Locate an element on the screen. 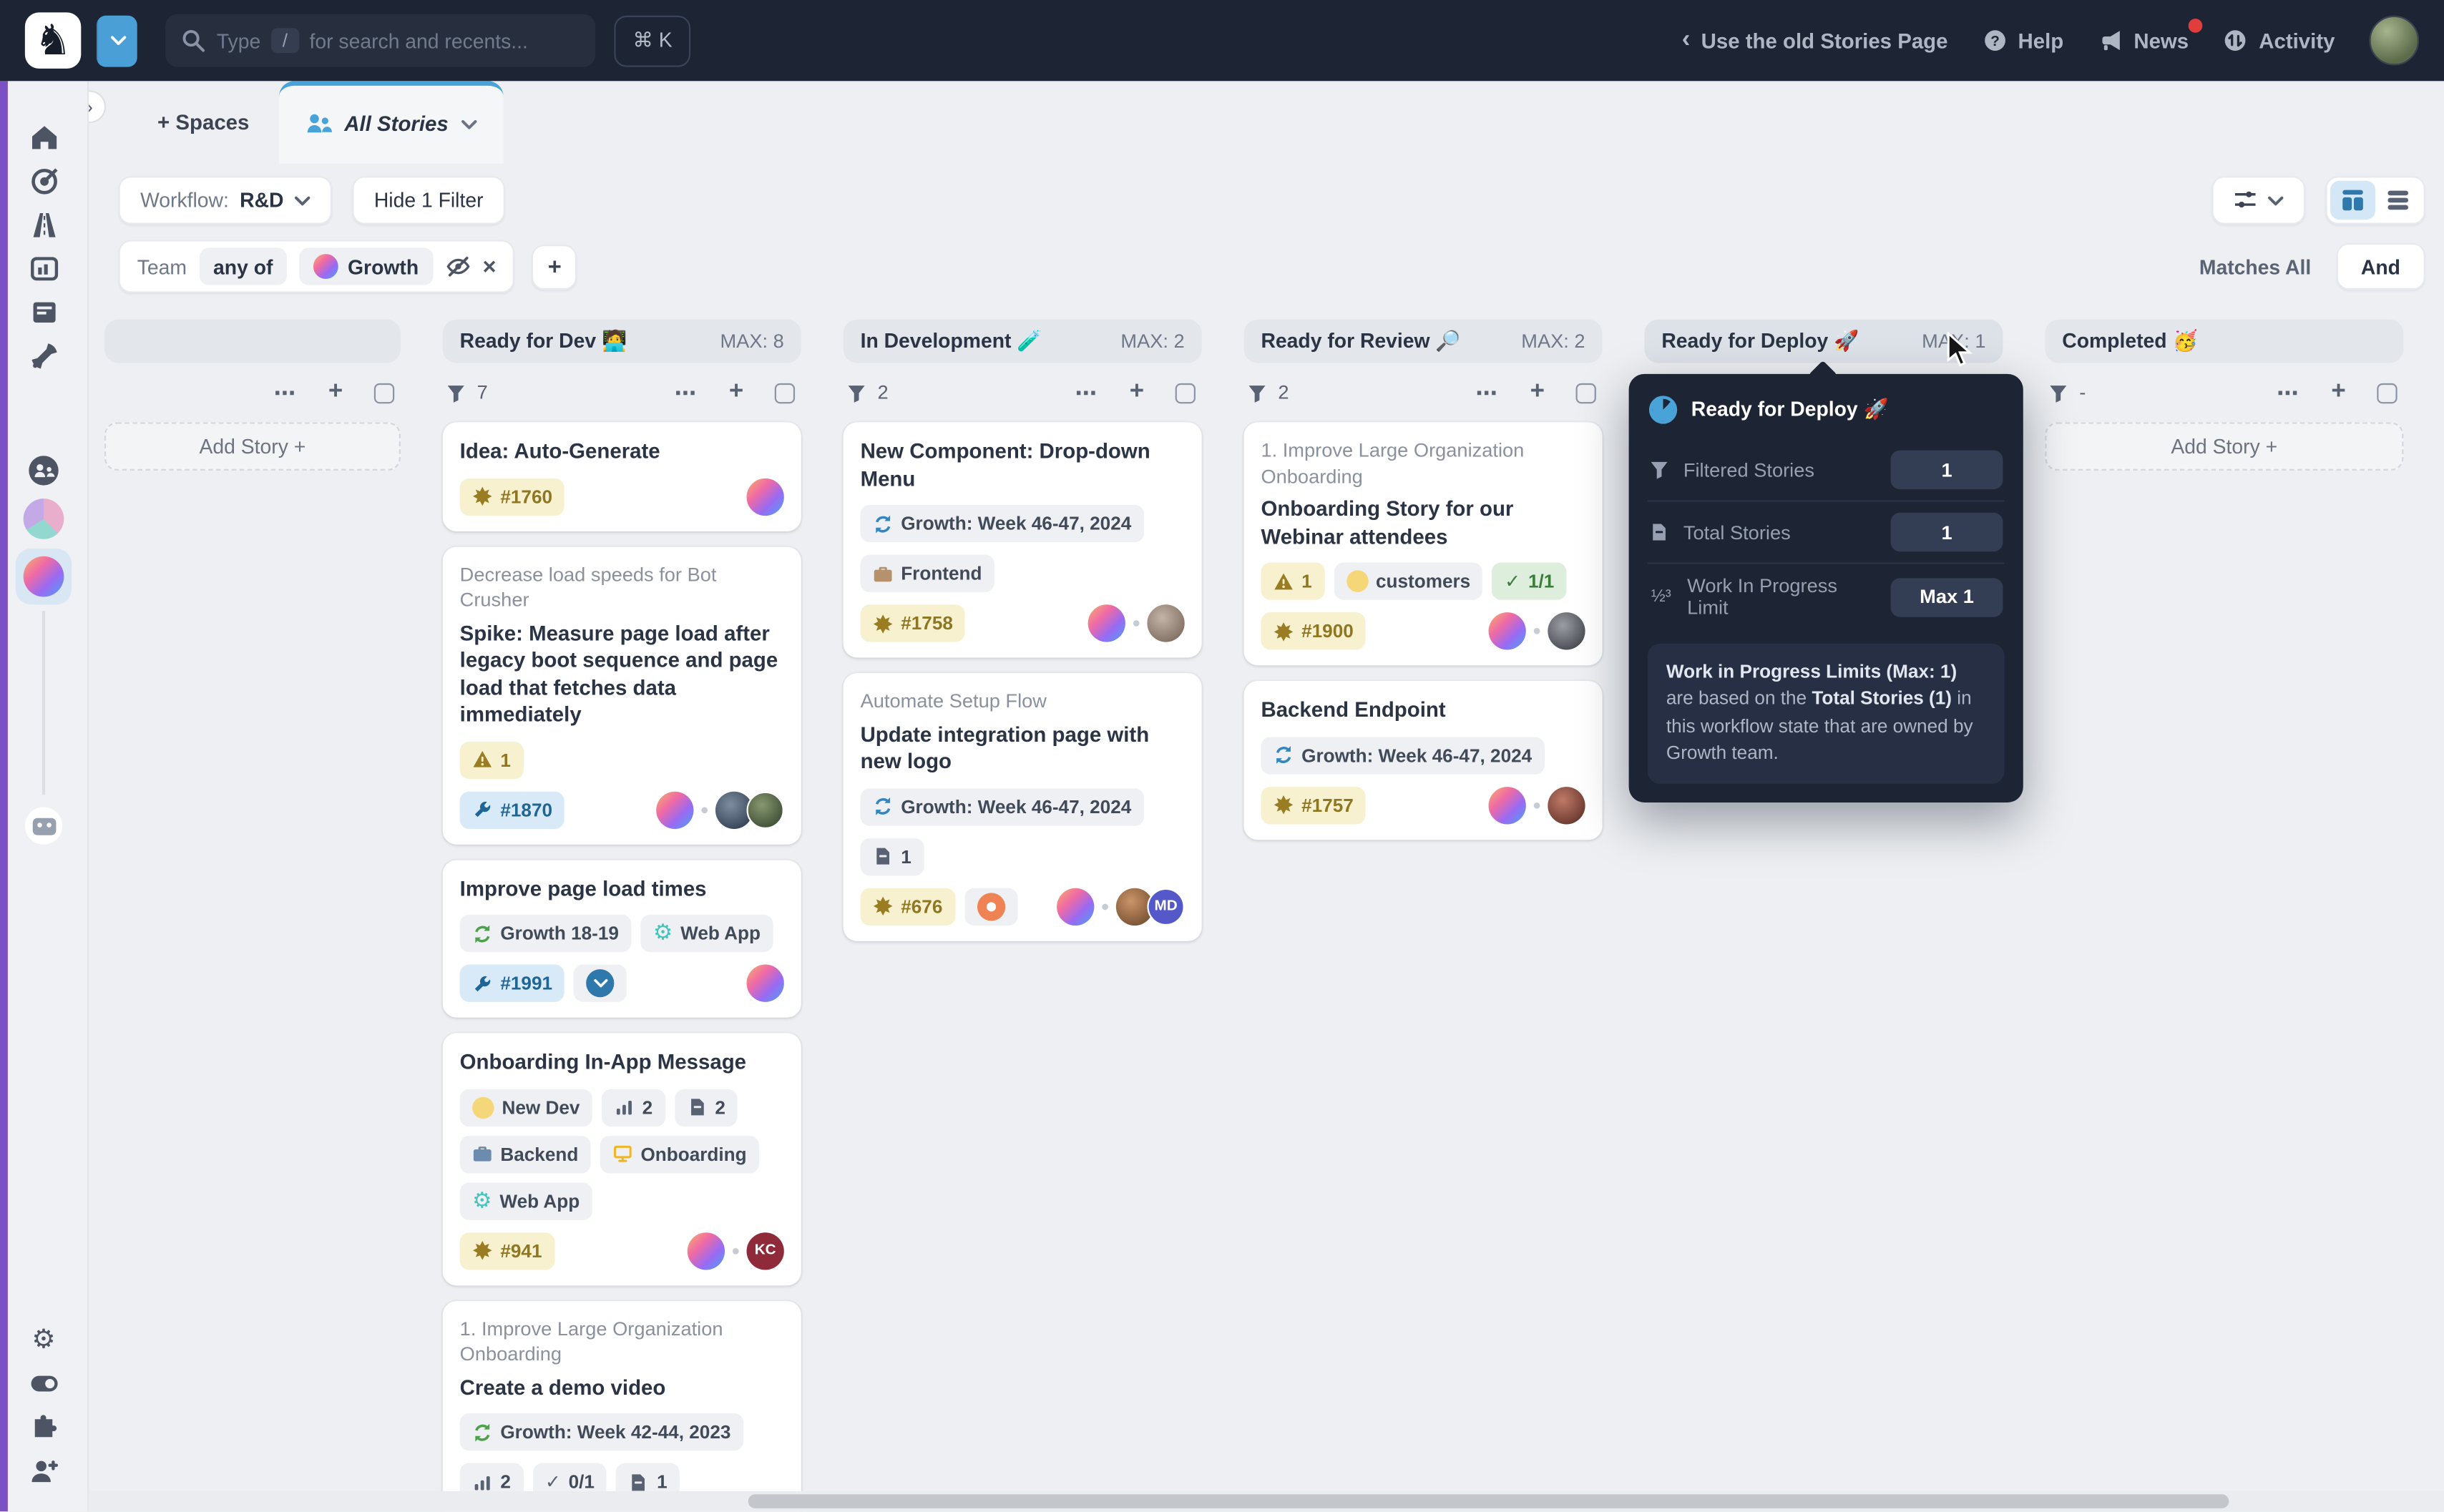 This screenshot has width=2444, height=1512. iteration-chip: Growth: Week 42-44, 2023 is located at coordinates (601, 1432).